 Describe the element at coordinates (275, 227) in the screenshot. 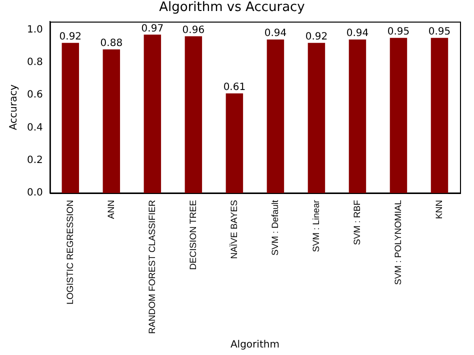

I see `x-tick-label: SVM : Default` at that location.